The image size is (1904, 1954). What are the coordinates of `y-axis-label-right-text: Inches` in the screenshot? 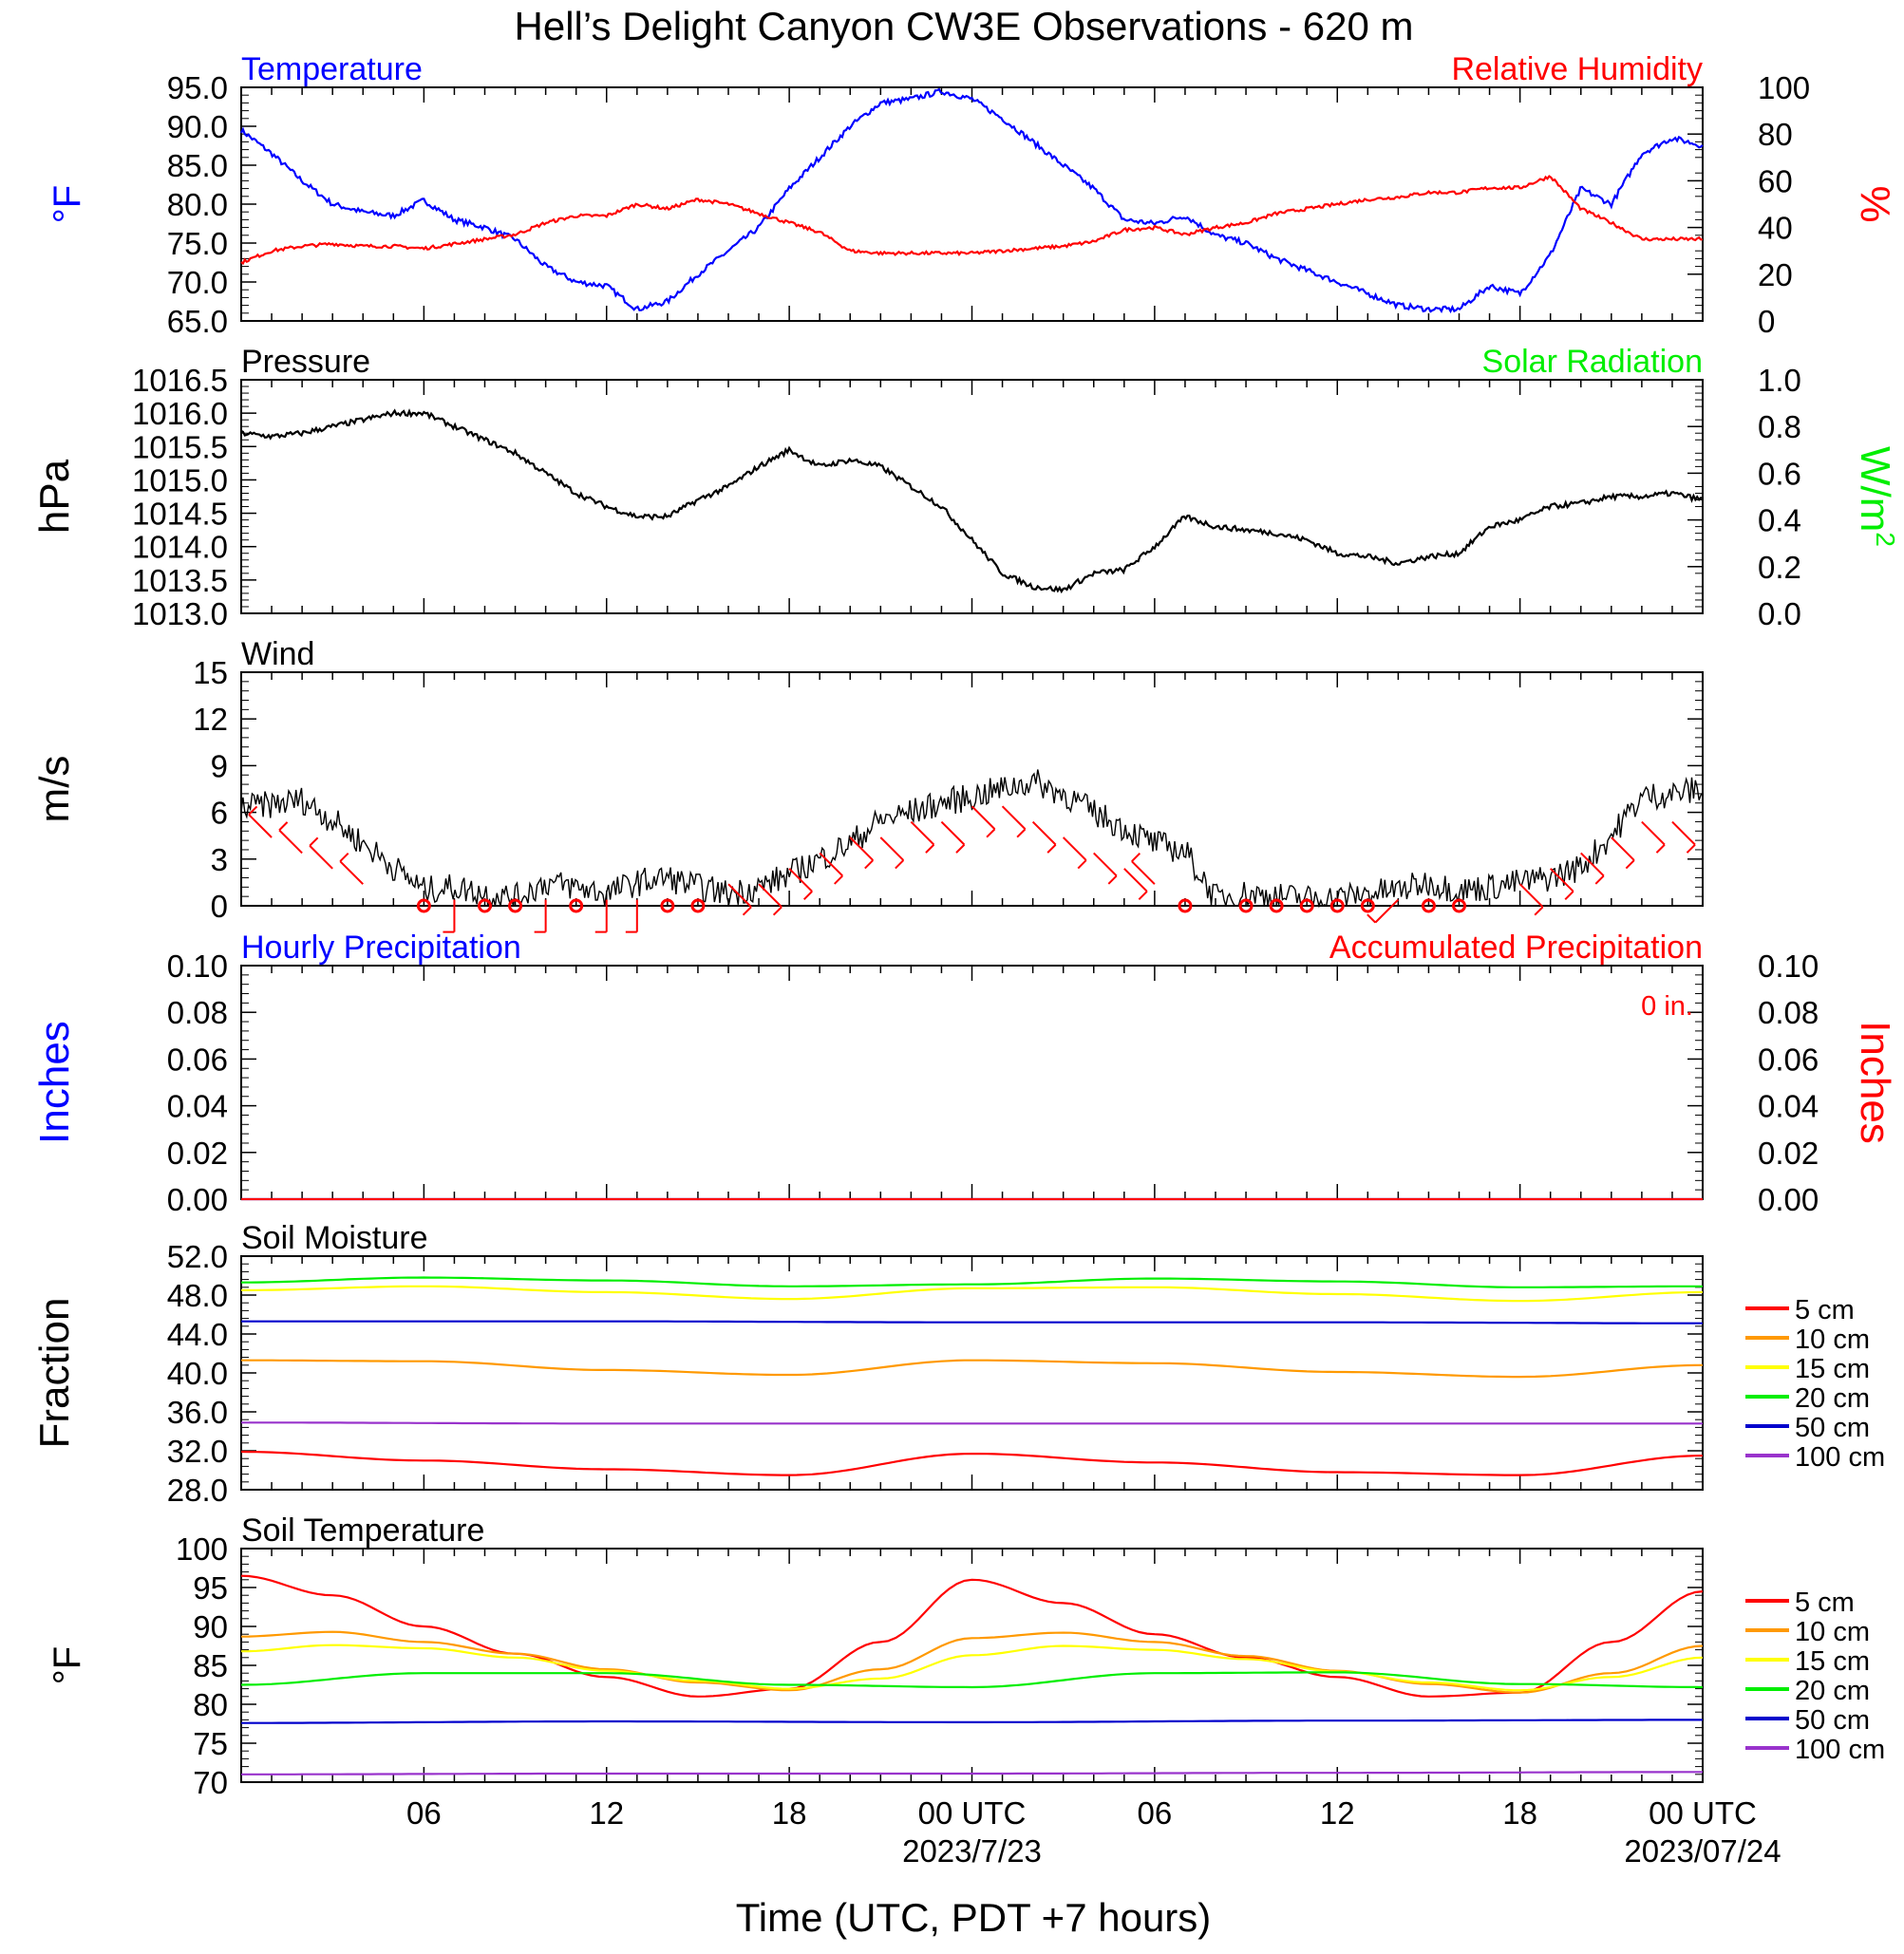 It's located at (1875, 1082).